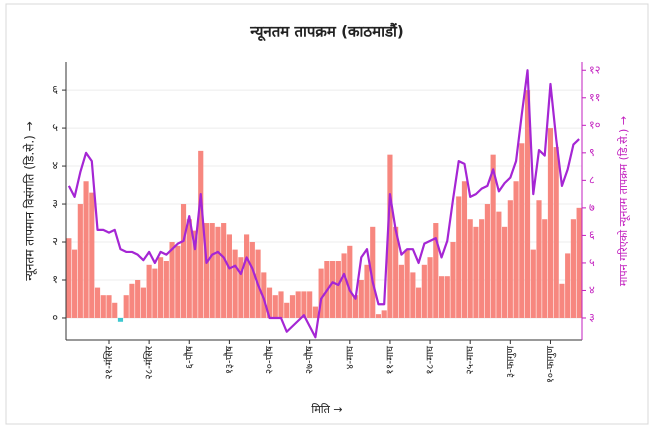 The width and height of the screenshot is (654, 428). I want to click on x-tick-label: २७-पौष, so click(310, 360).